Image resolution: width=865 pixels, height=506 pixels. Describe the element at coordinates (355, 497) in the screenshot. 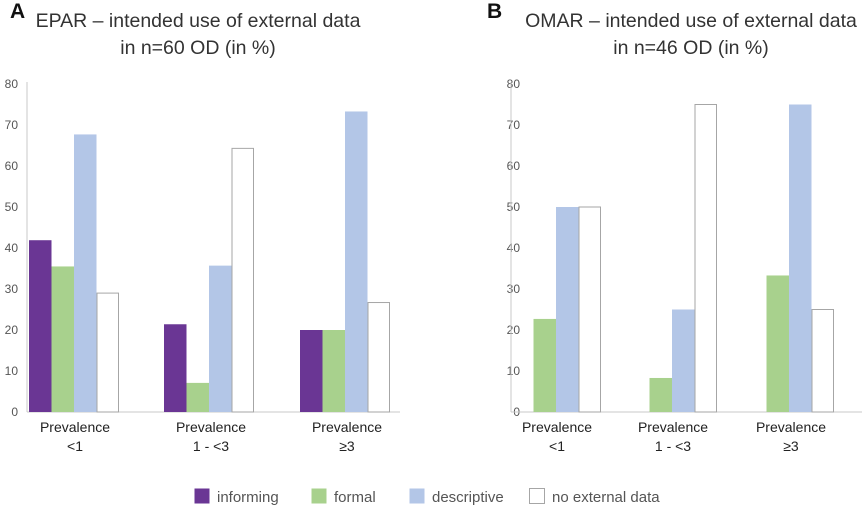

I see `legend-label: formal` at that location.